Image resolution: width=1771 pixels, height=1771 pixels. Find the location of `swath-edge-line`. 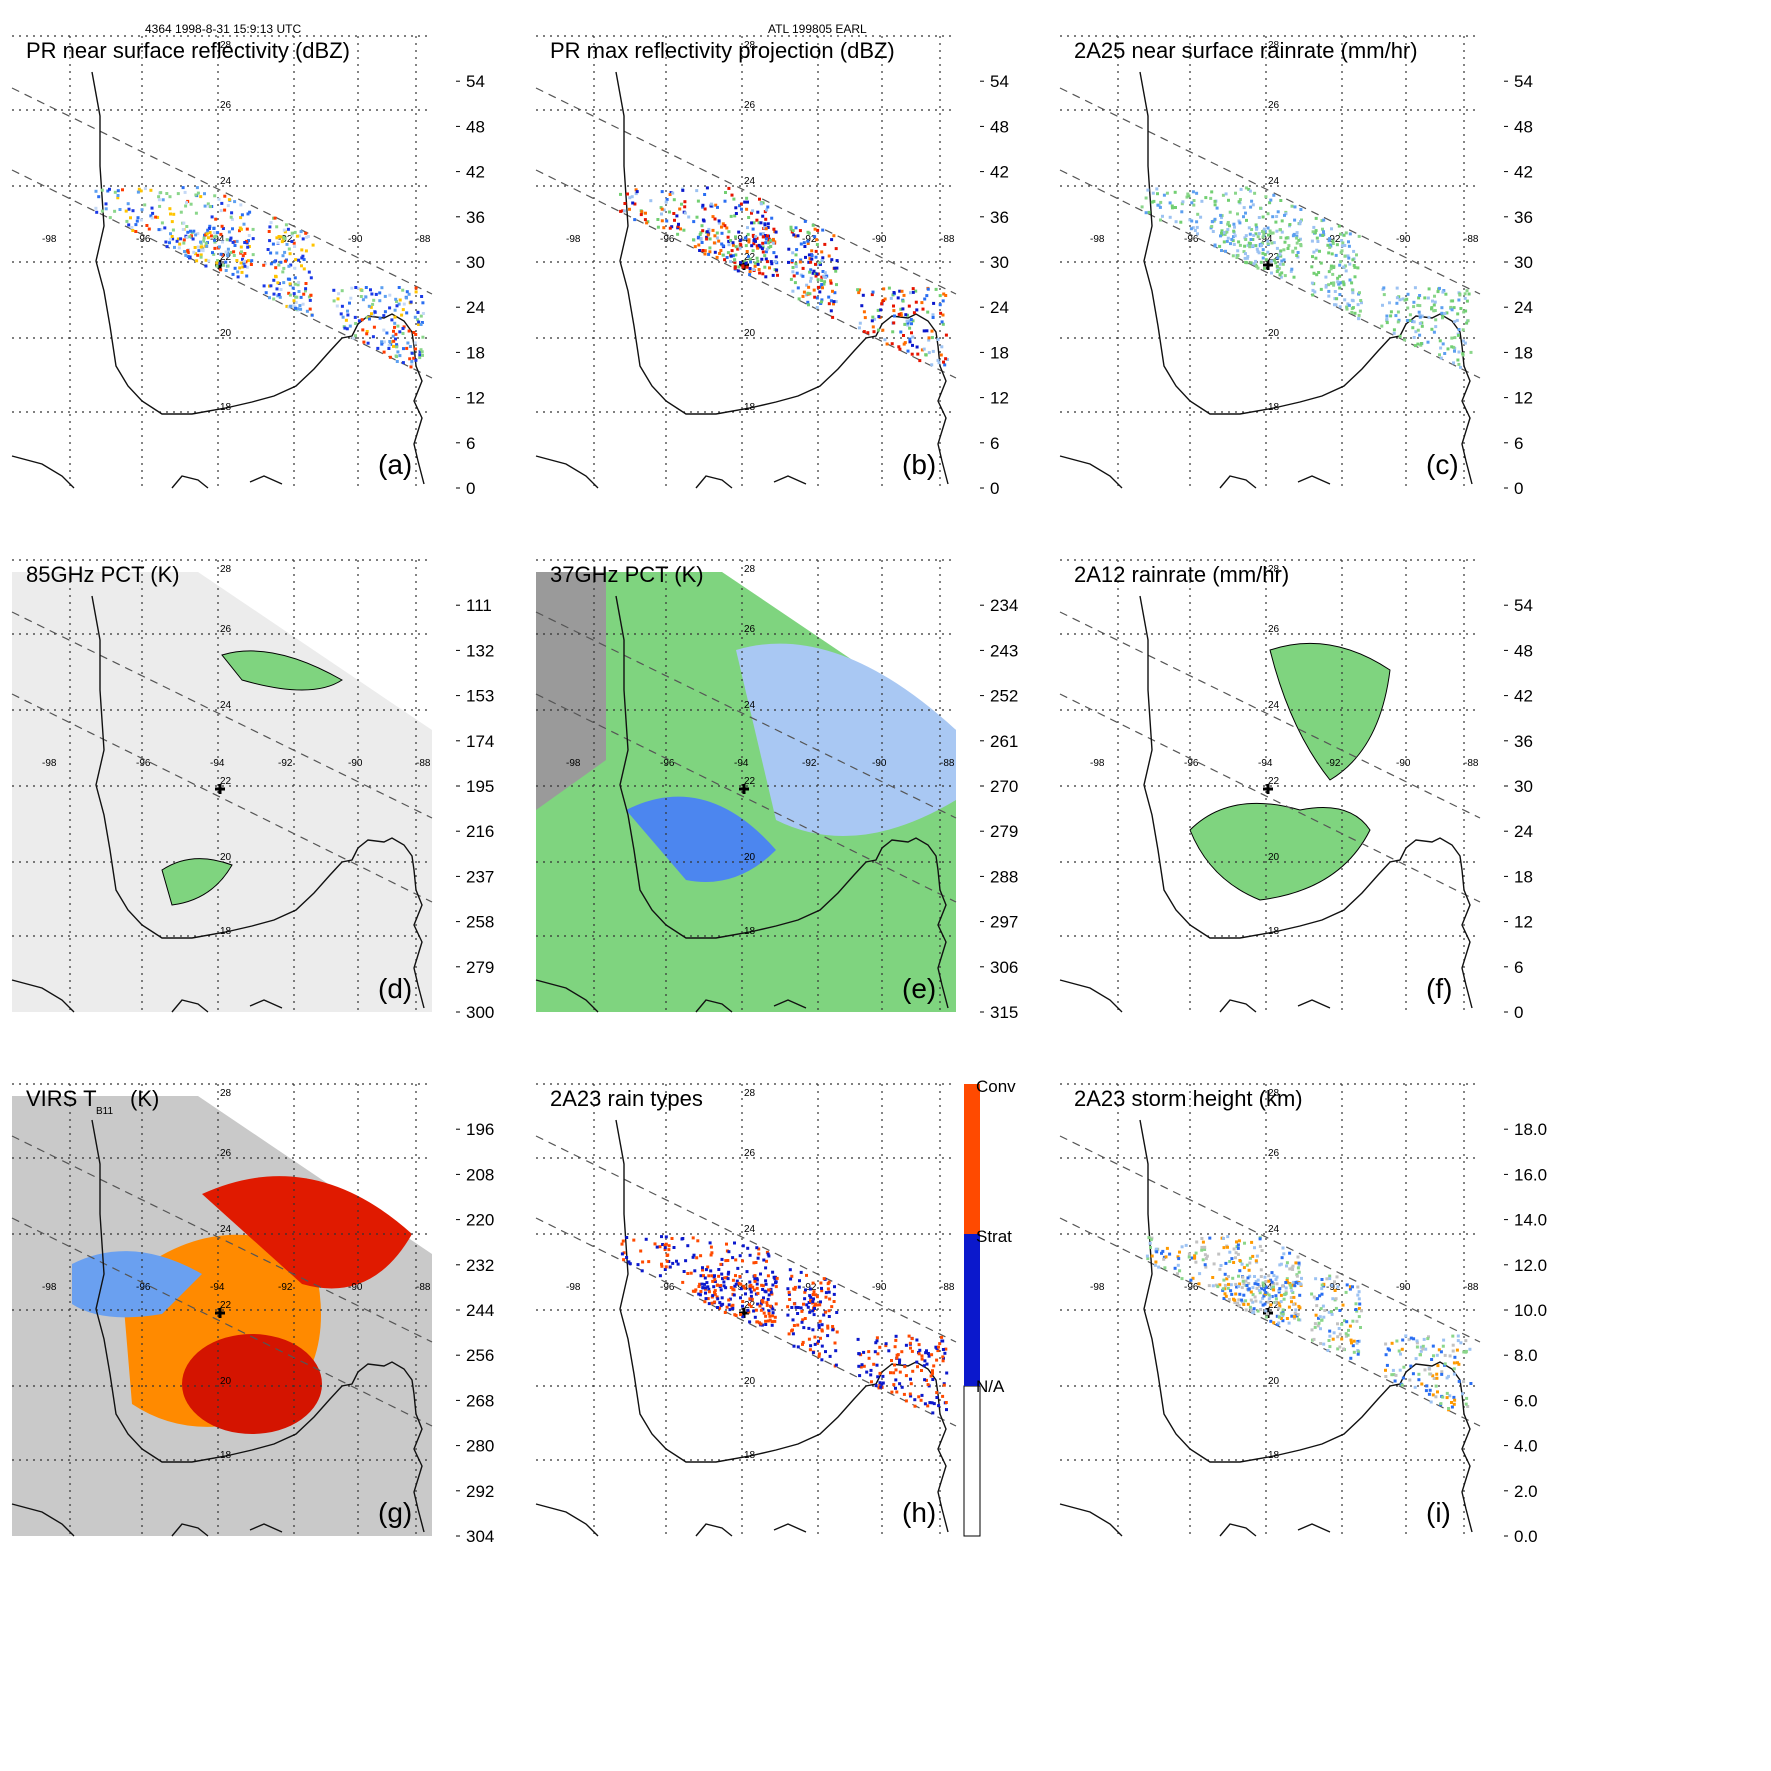

swath-edge-line is located at coordinates (1270, 1239).